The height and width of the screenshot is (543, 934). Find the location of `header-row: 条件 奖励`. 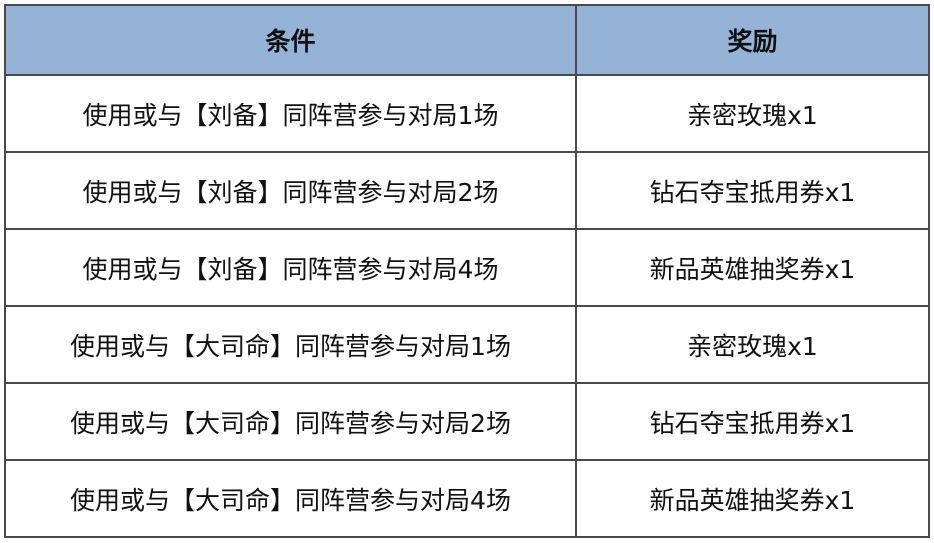

header-row: 条件 奖励 is located at coordinates (467, 40).